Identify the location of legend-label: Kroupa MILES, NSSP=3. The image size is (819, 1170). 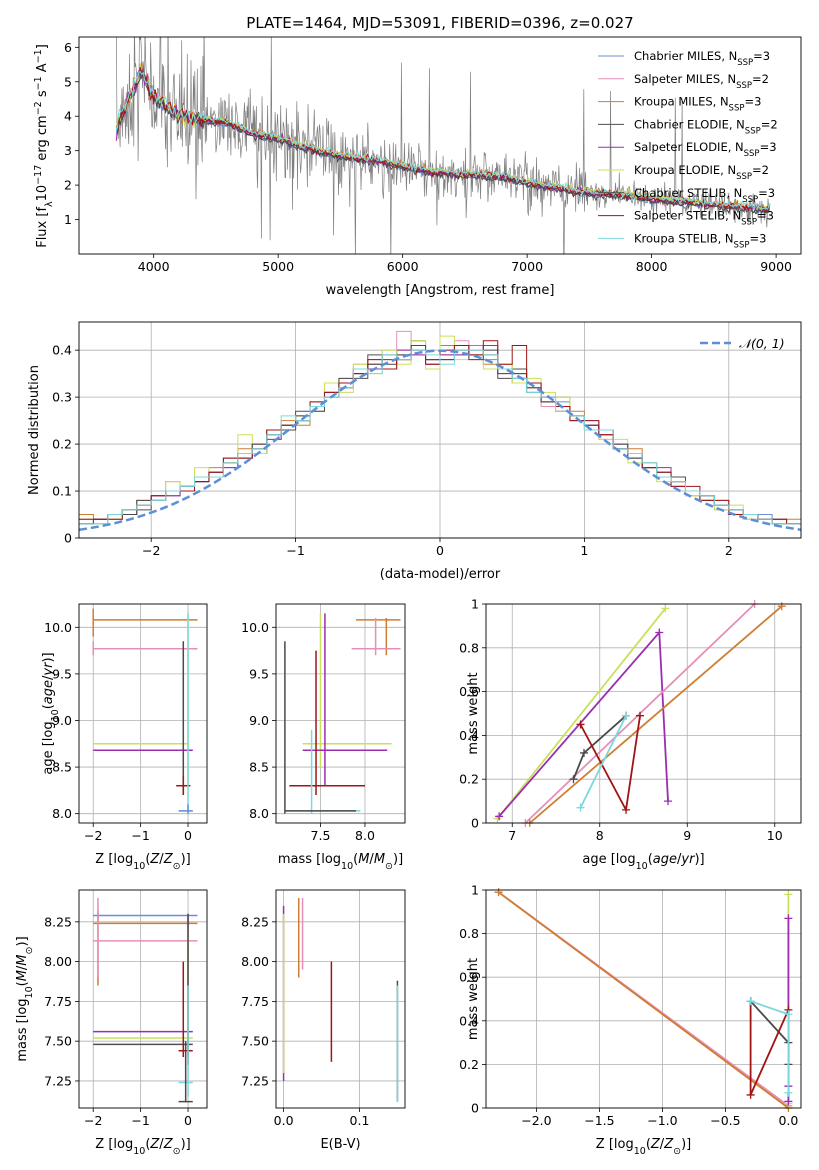
(697, 104).